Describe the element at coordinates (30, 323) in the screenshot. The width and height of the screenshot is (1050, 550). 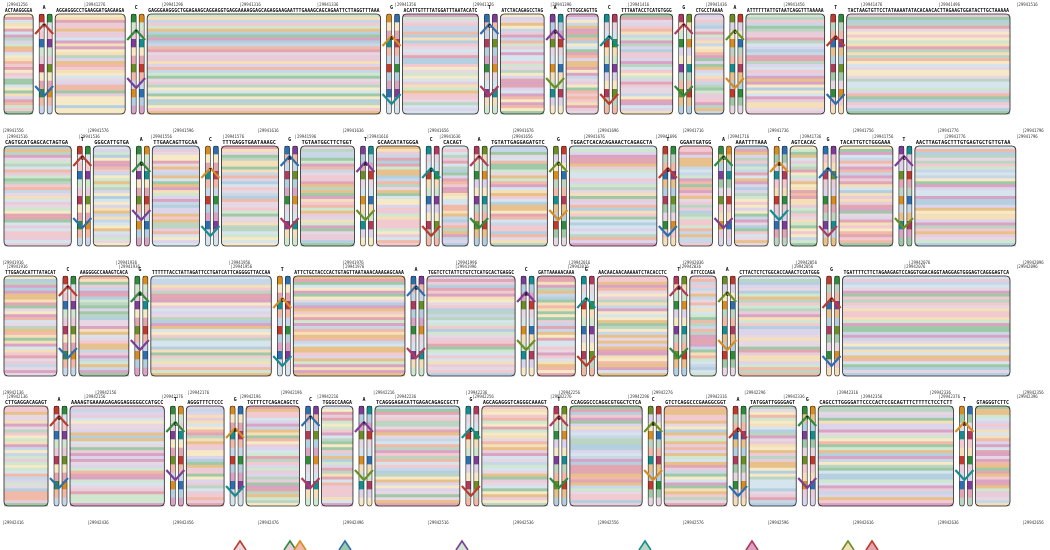
I see `sequence-node: TTGGACACATTTATACAT` at that location.